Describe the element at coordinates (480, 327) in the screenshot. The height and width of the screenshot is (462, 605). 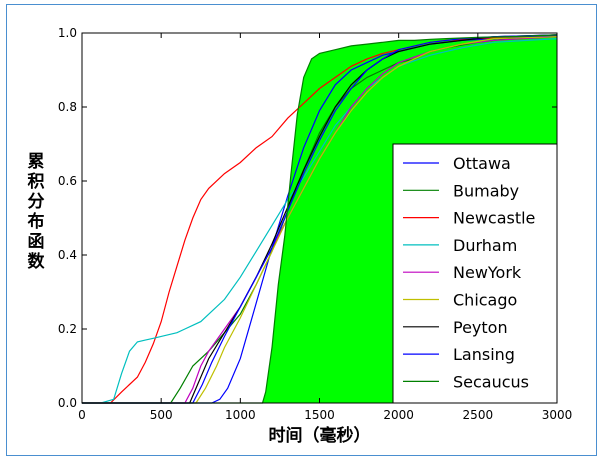
I see `legend-label: Peyton` at that location.